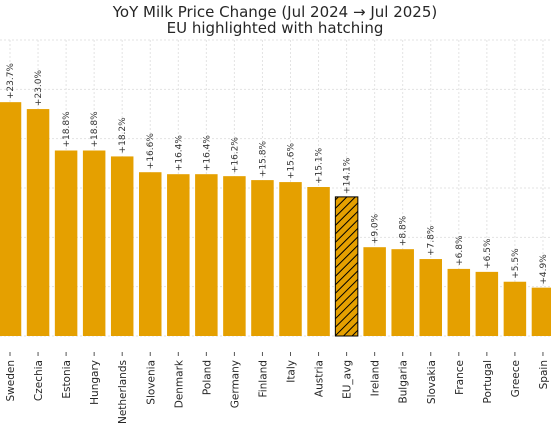 This screenshot has width=551, height=431. Describe the element at coordinates (516, 378) in the screenshot. I see `x-tick-label: Greece` at that location.